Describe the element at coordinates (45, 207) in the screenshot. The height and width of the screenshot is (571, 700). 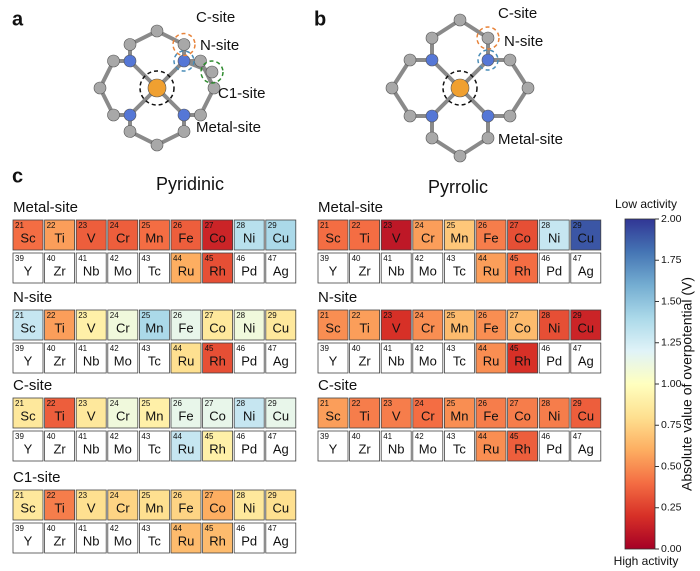
I see `panel-title: Metal-site` at that location.